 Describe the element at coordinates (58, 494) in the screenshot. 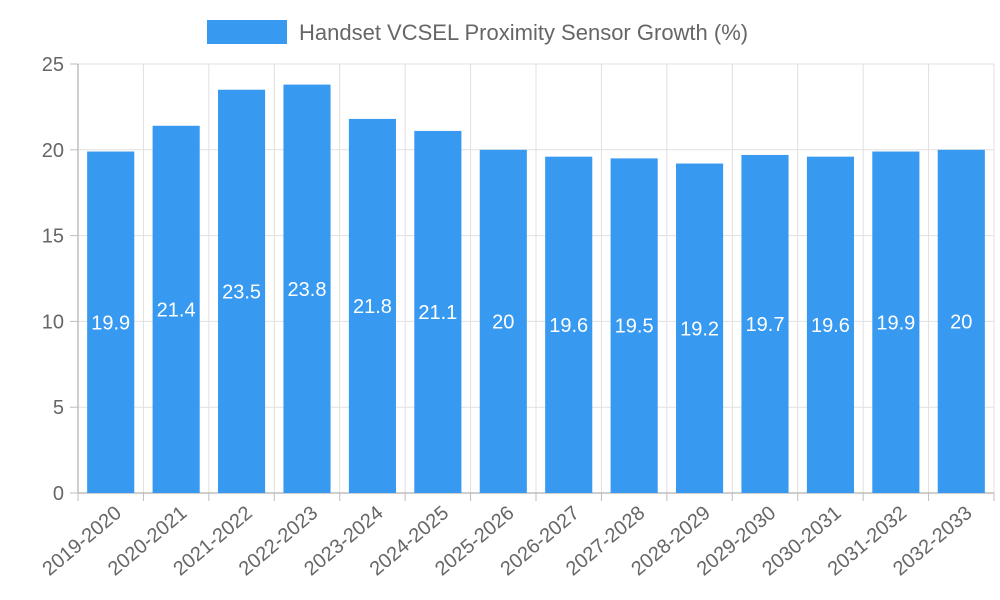

I see `y-tick-label: 0` at that location.